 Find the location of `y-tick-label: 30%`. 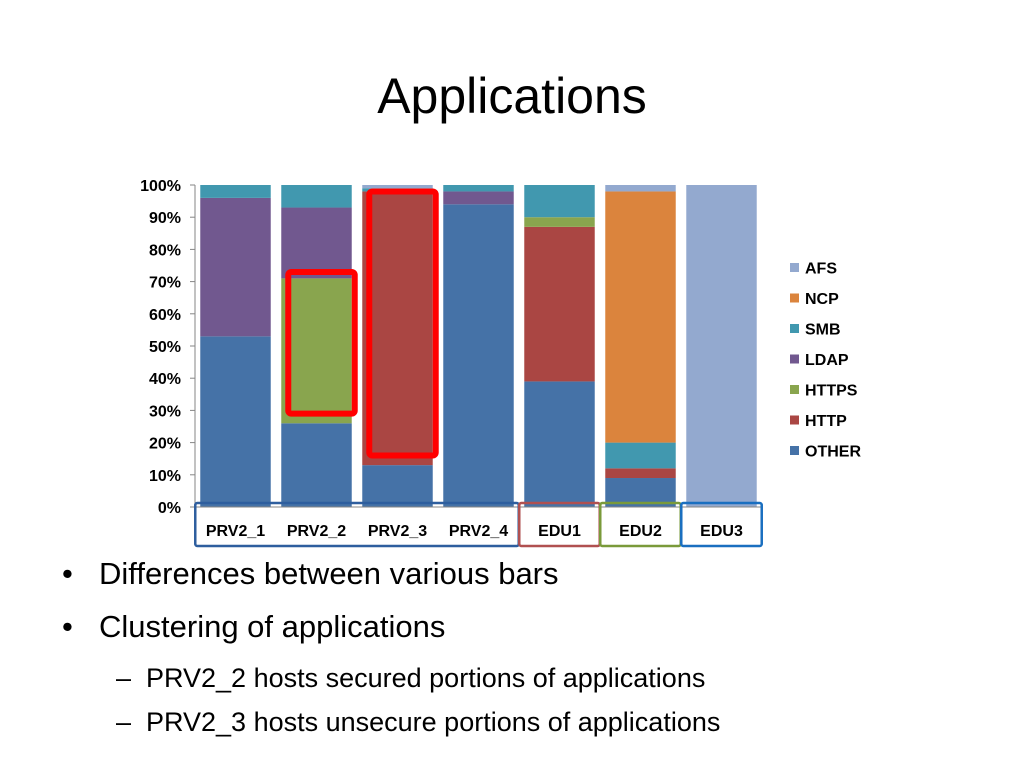

y-tick-label: 30% is located at coordinates (165, 411).